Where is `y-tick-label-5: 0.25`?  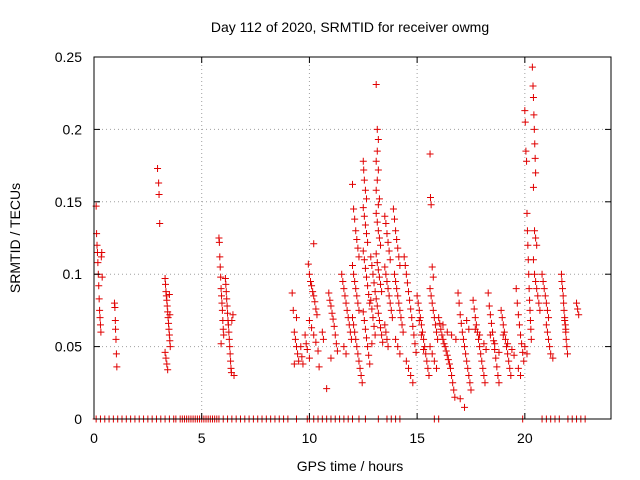 y-tick-label-5: 0.25 is located at coordinates (68, 57).